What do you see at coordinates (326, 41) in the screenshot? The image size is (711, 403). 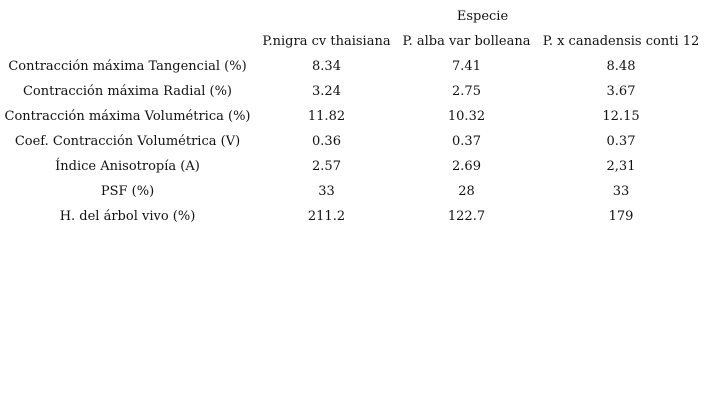 I see `column-header-p-nigra: P.nigra cv thaisiana` at bounding box center [326, 41].